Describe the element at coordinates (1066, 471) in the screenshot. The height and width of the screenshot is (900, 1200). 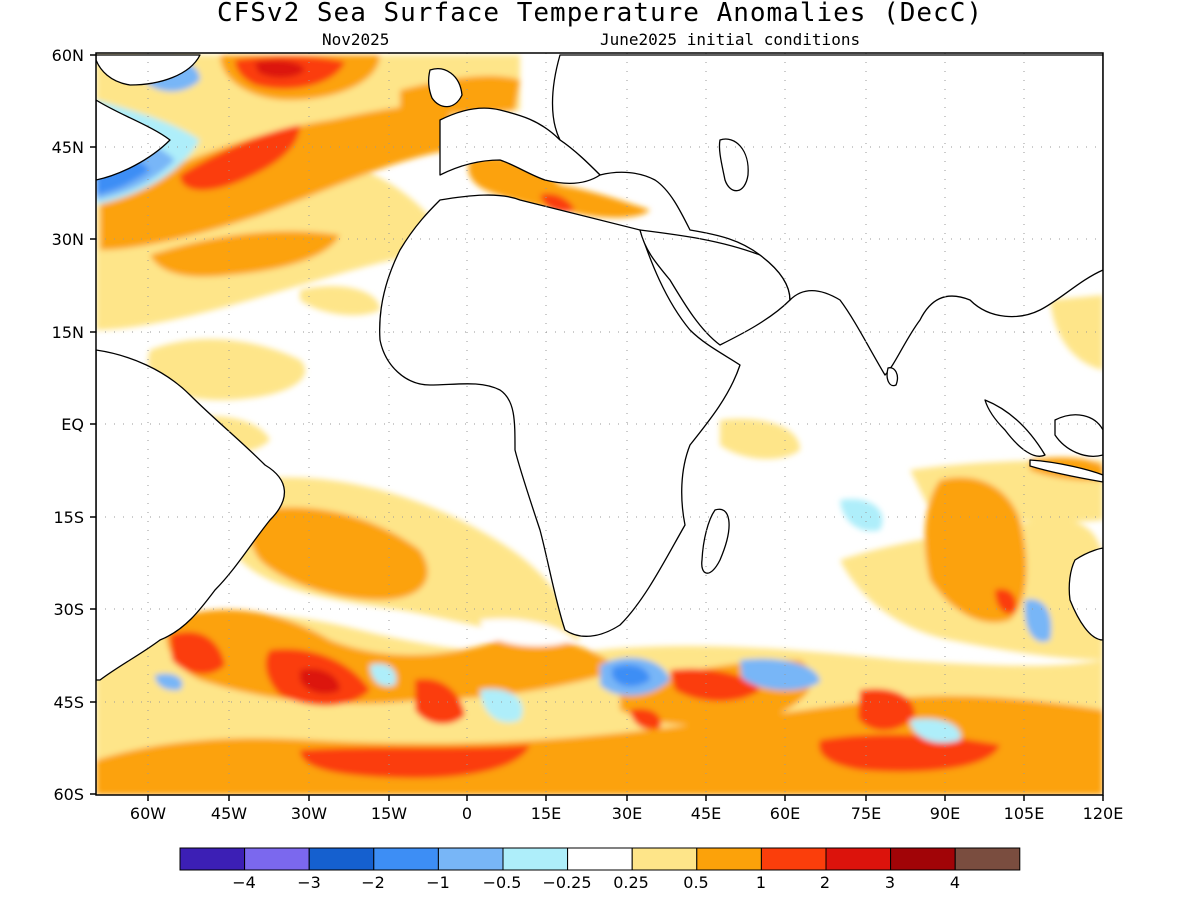
I see `java-outline` at that location.